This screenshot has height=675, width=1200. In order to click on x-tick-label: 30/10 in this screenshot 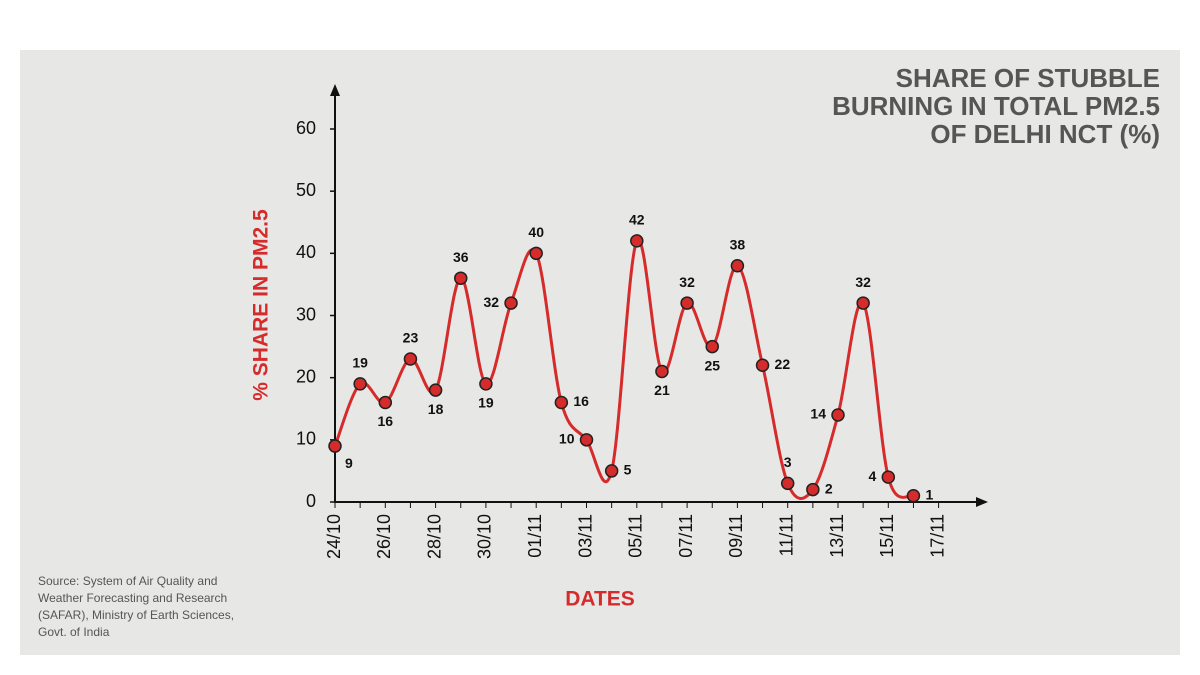, I will do `click(485, 536)`.